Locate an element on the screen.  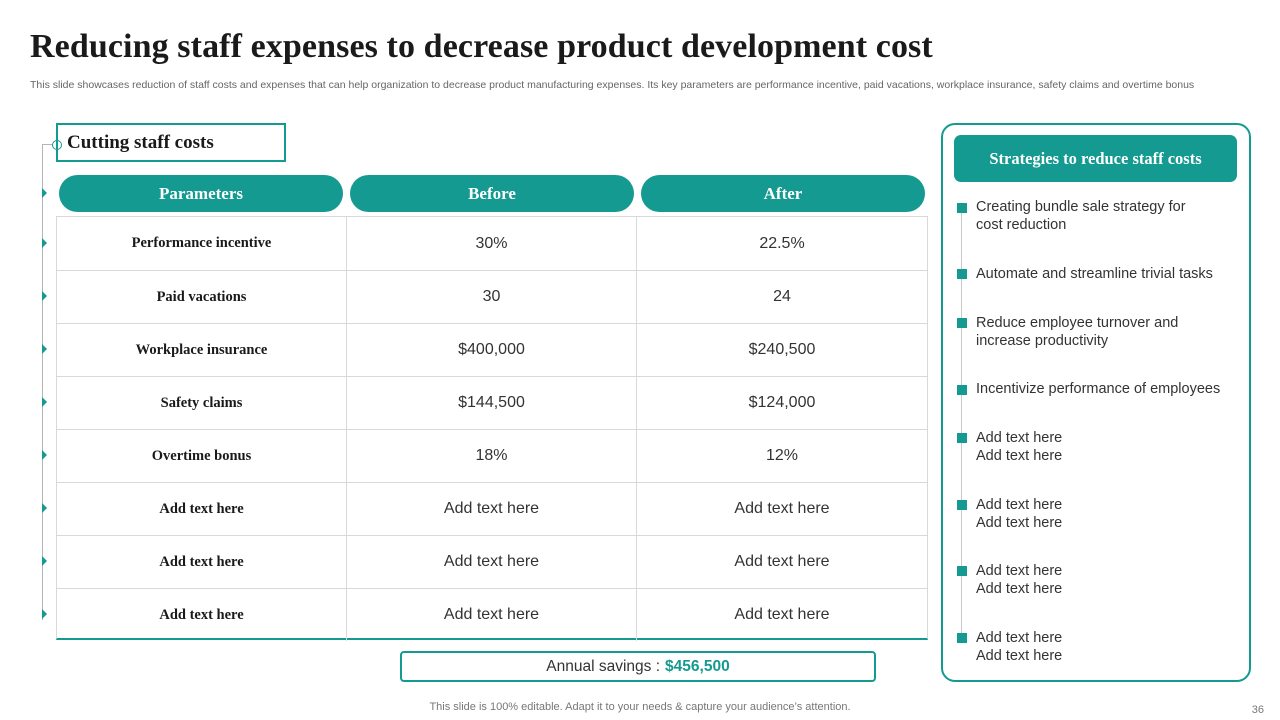
table-row: Paid vacations 30 24 is located at coordinates (492, 296).